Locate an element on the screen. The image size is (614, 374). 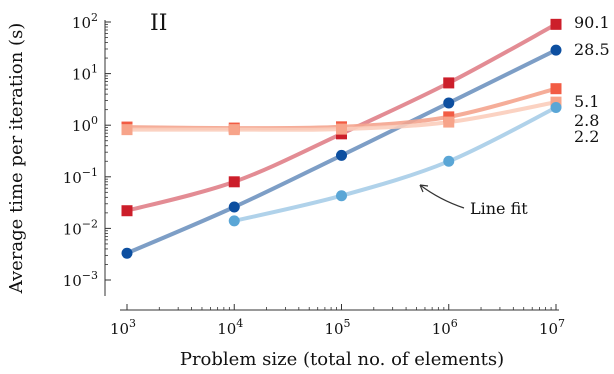
x-tick-label: 10⁷ is located at coordinates (552, 327).